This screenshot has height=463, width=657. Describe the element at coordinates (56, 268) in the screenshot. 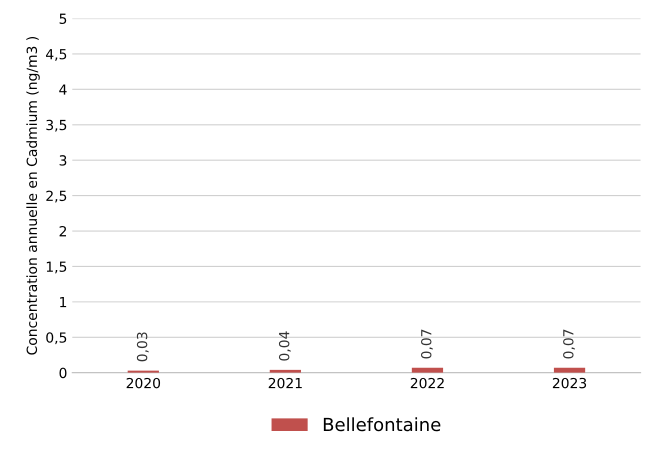

I see `y-tick-label: 1,5` at that location.